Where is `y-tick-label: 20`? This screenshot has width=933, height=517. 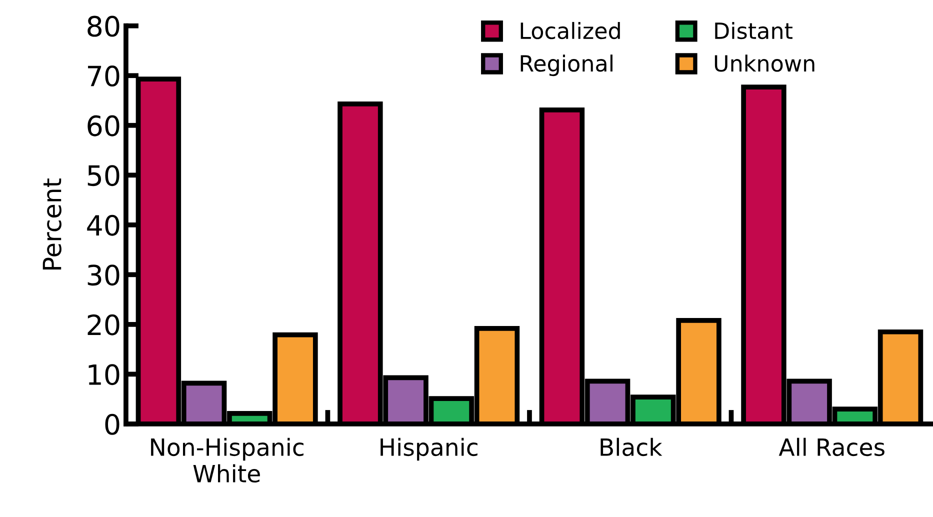
y-tick-label: 20 is located at coordinates (104, 325).